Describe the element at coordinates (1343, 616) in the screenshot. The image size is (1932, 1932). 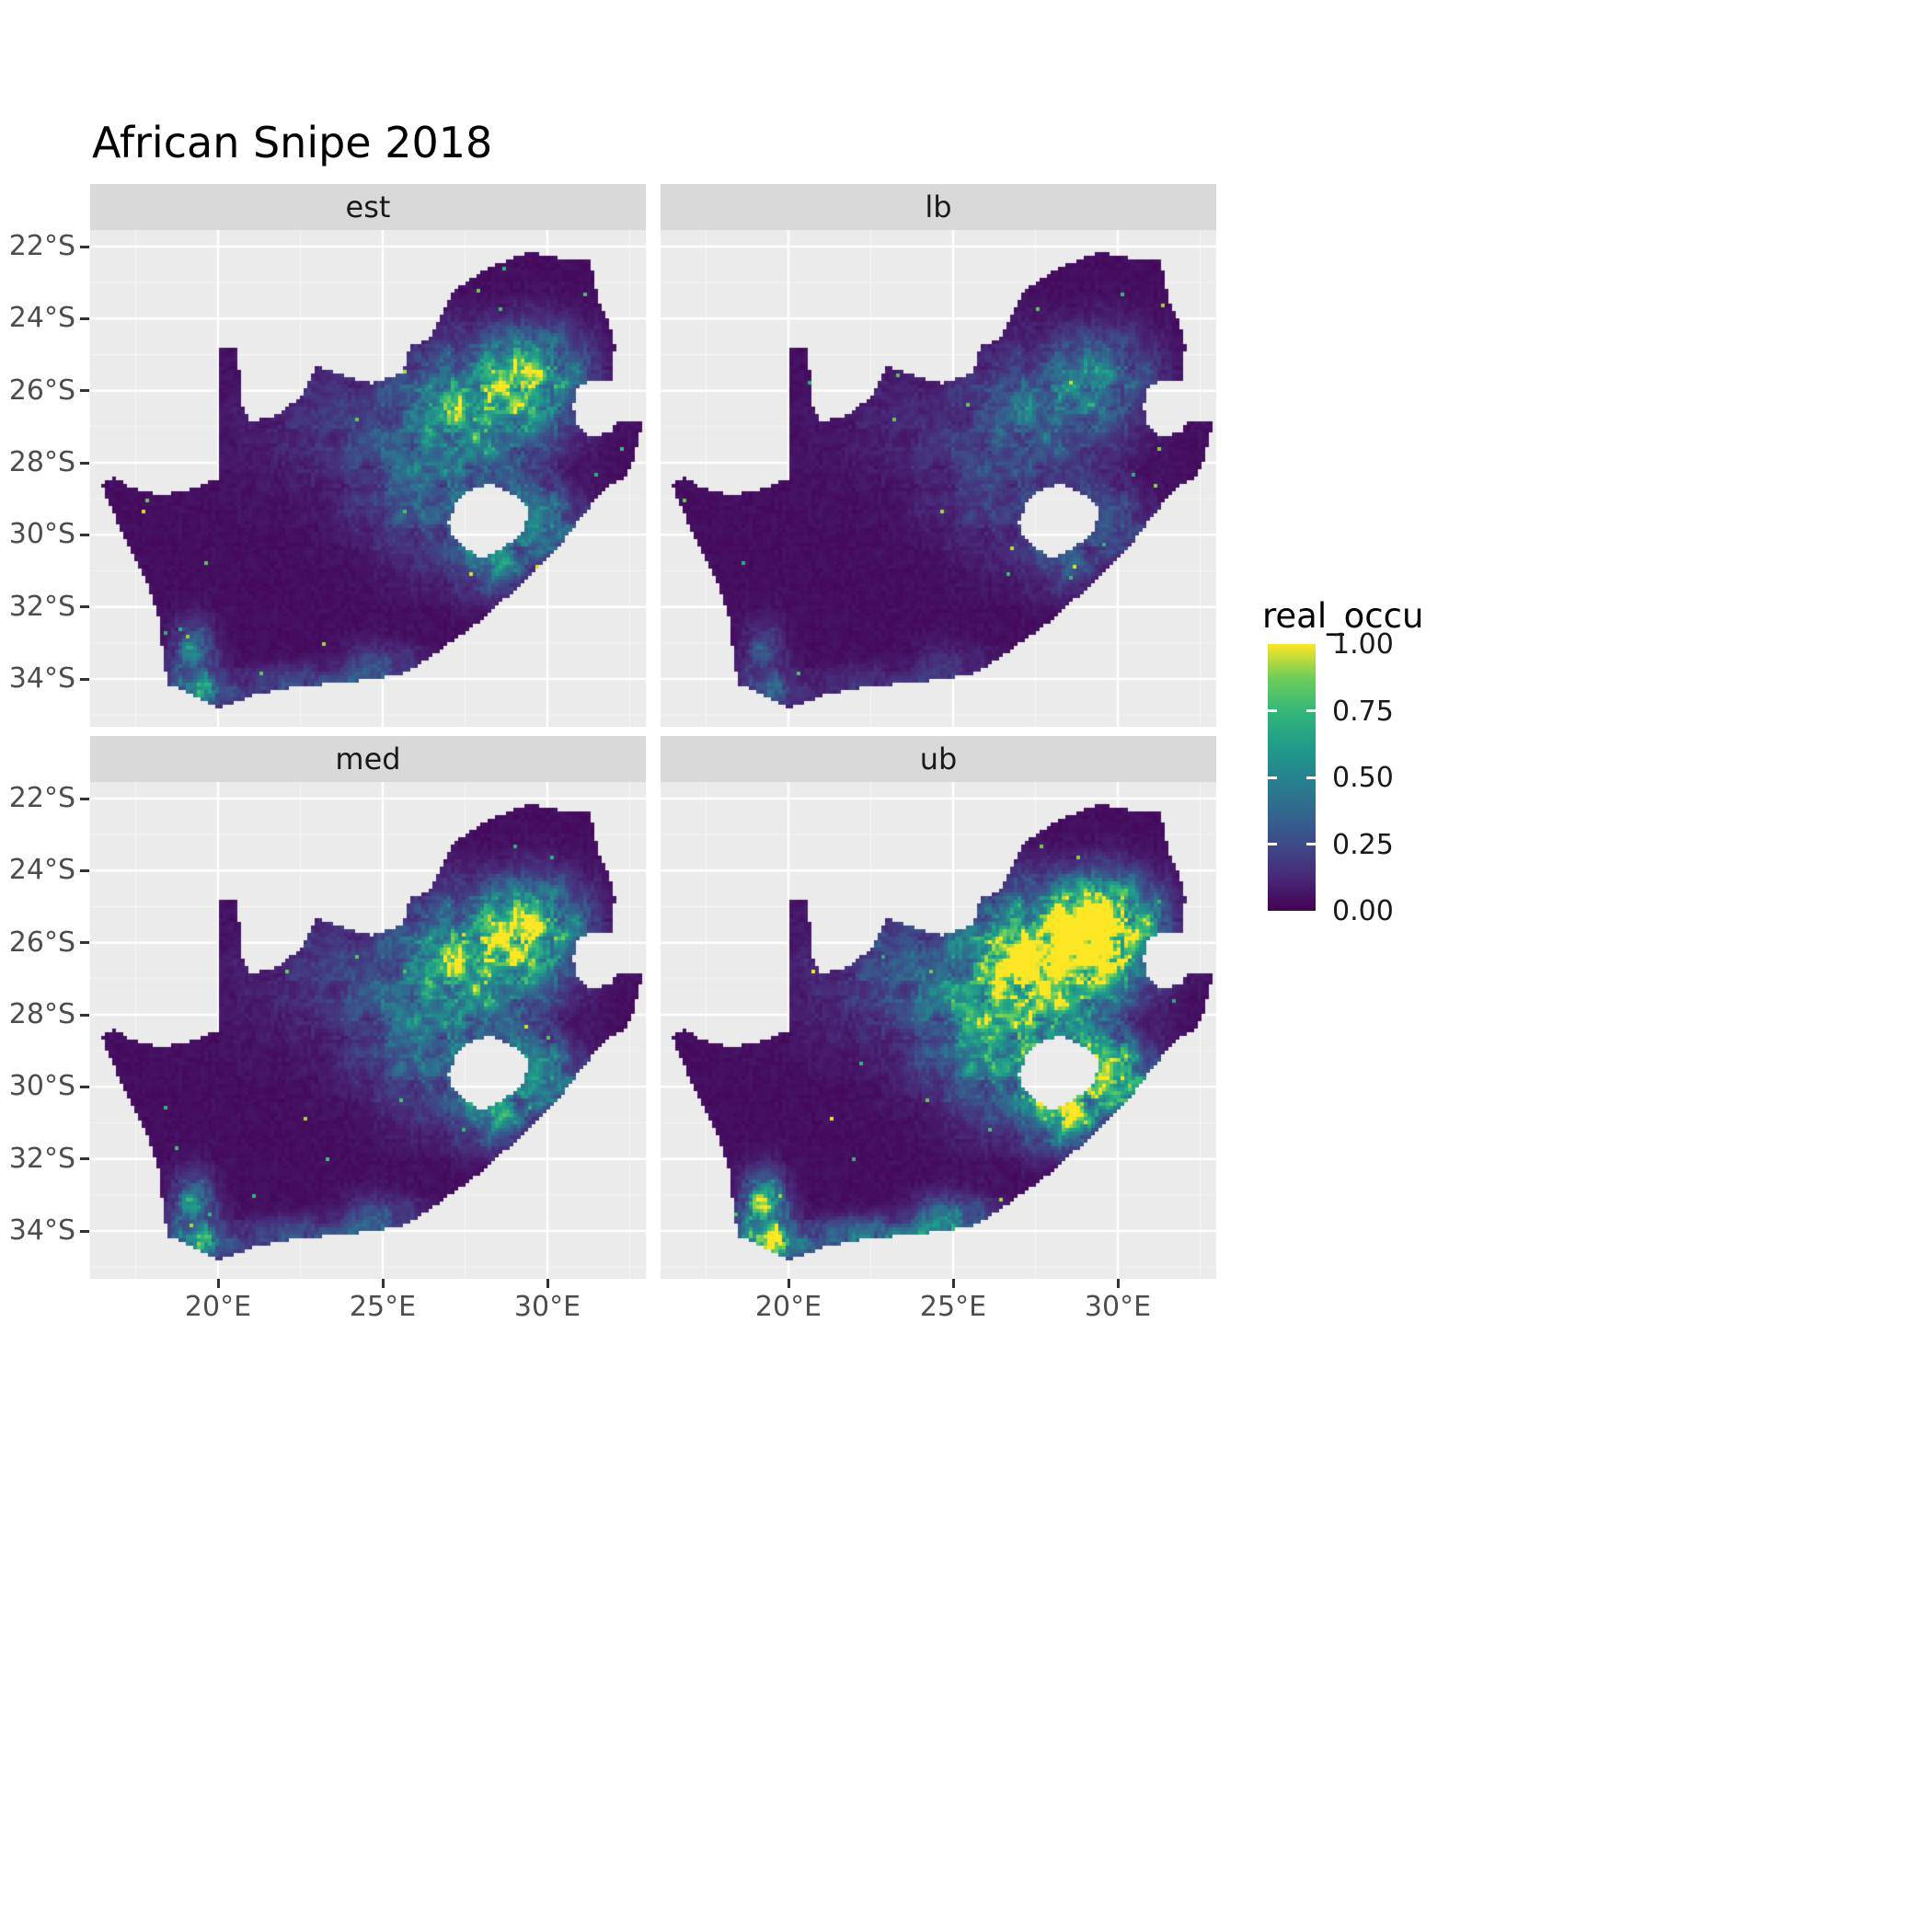
I see `legend-title: real_occu` at that location.